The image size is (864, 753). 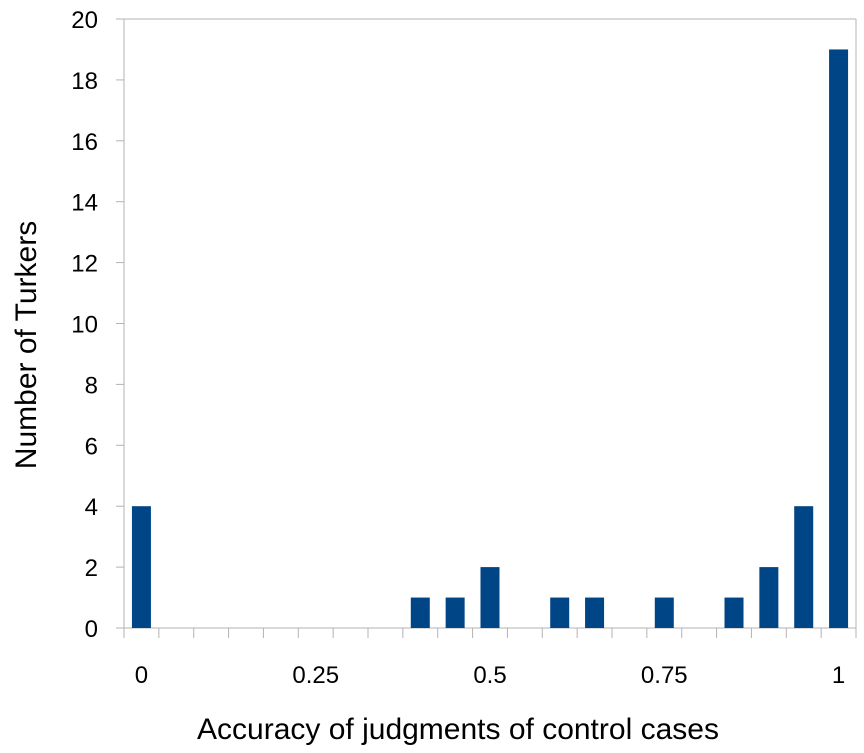 What do you see at coordinates (84, 325) in the screenshot?
I see `y-tick-label: 10` at bounding box center [84, 325].